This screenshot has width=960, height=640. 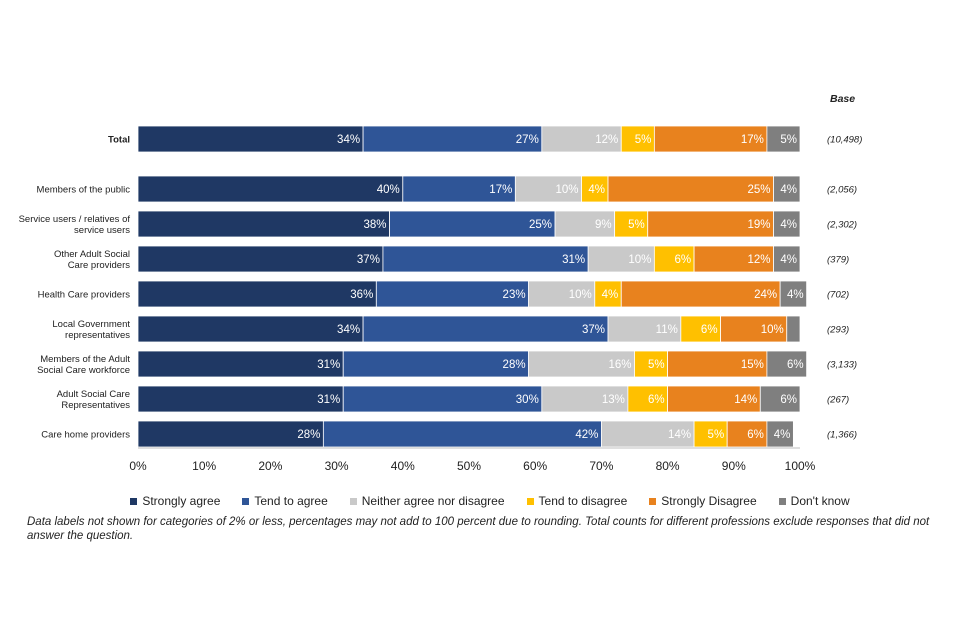 What do you see at coordinates (772, 330) in the screenshot?
I see `data-label: 10%` at bounding box center [772, 330].